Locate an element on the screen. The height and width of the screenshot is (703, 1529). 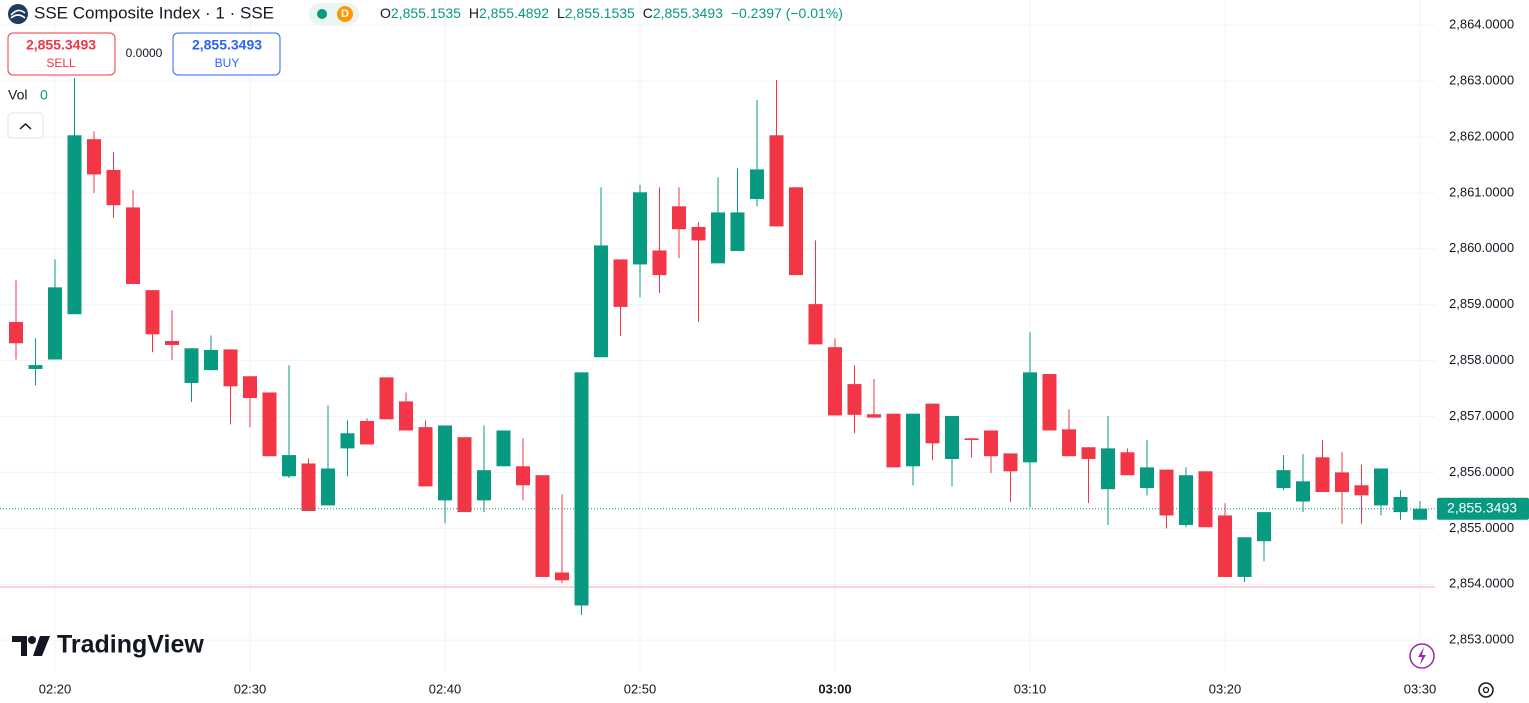
x-tick-label: 02:50 is located at coordinates (640, 688).